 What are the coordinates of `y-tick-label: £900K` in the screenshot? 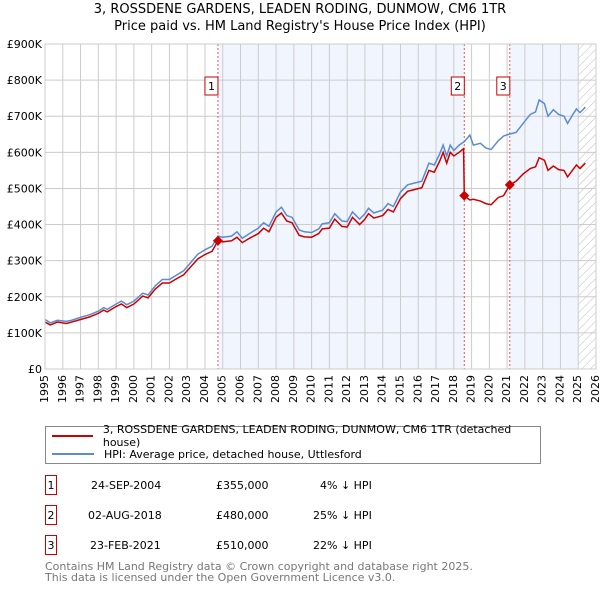 It's located at (25, 44).